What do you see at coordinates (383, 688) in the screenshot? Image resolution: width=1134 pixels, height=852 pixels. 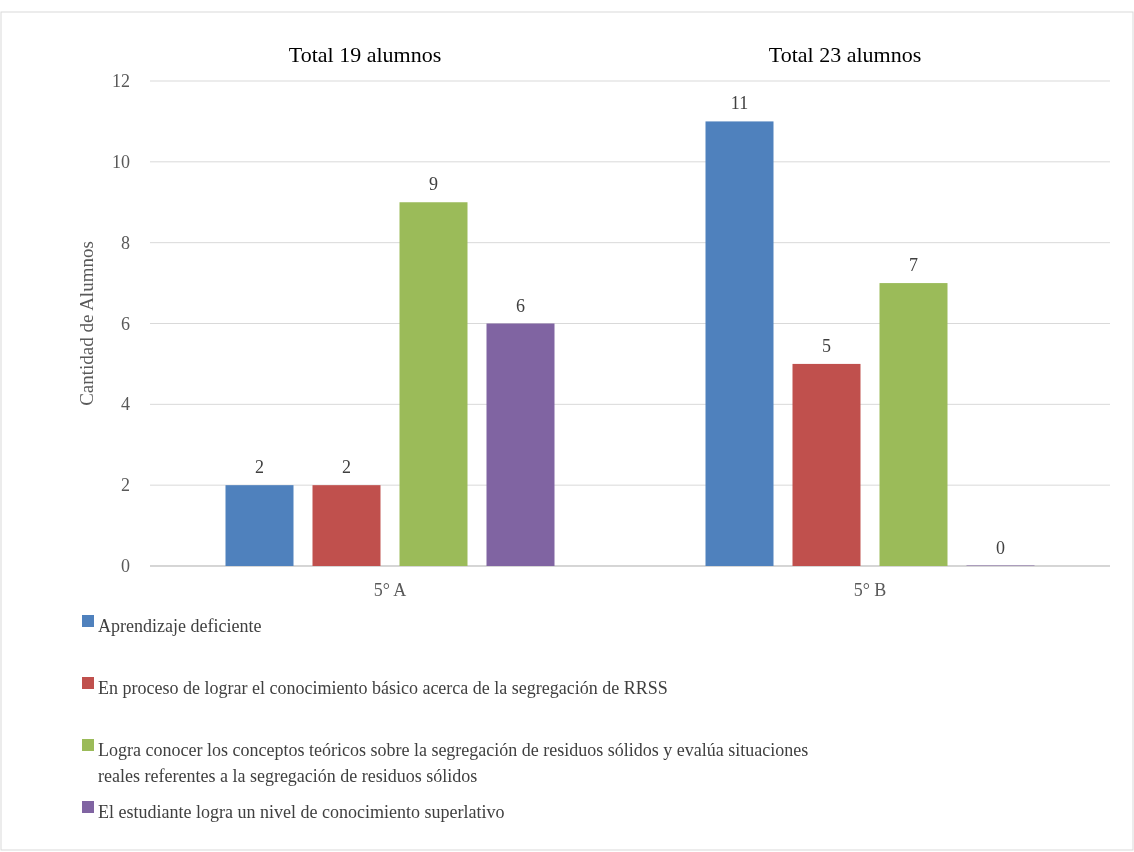 I see `legend-label: En proceso de lograr el conocimiento básico acerca de la segregación de RRSS` at bounding box center [383, 688].